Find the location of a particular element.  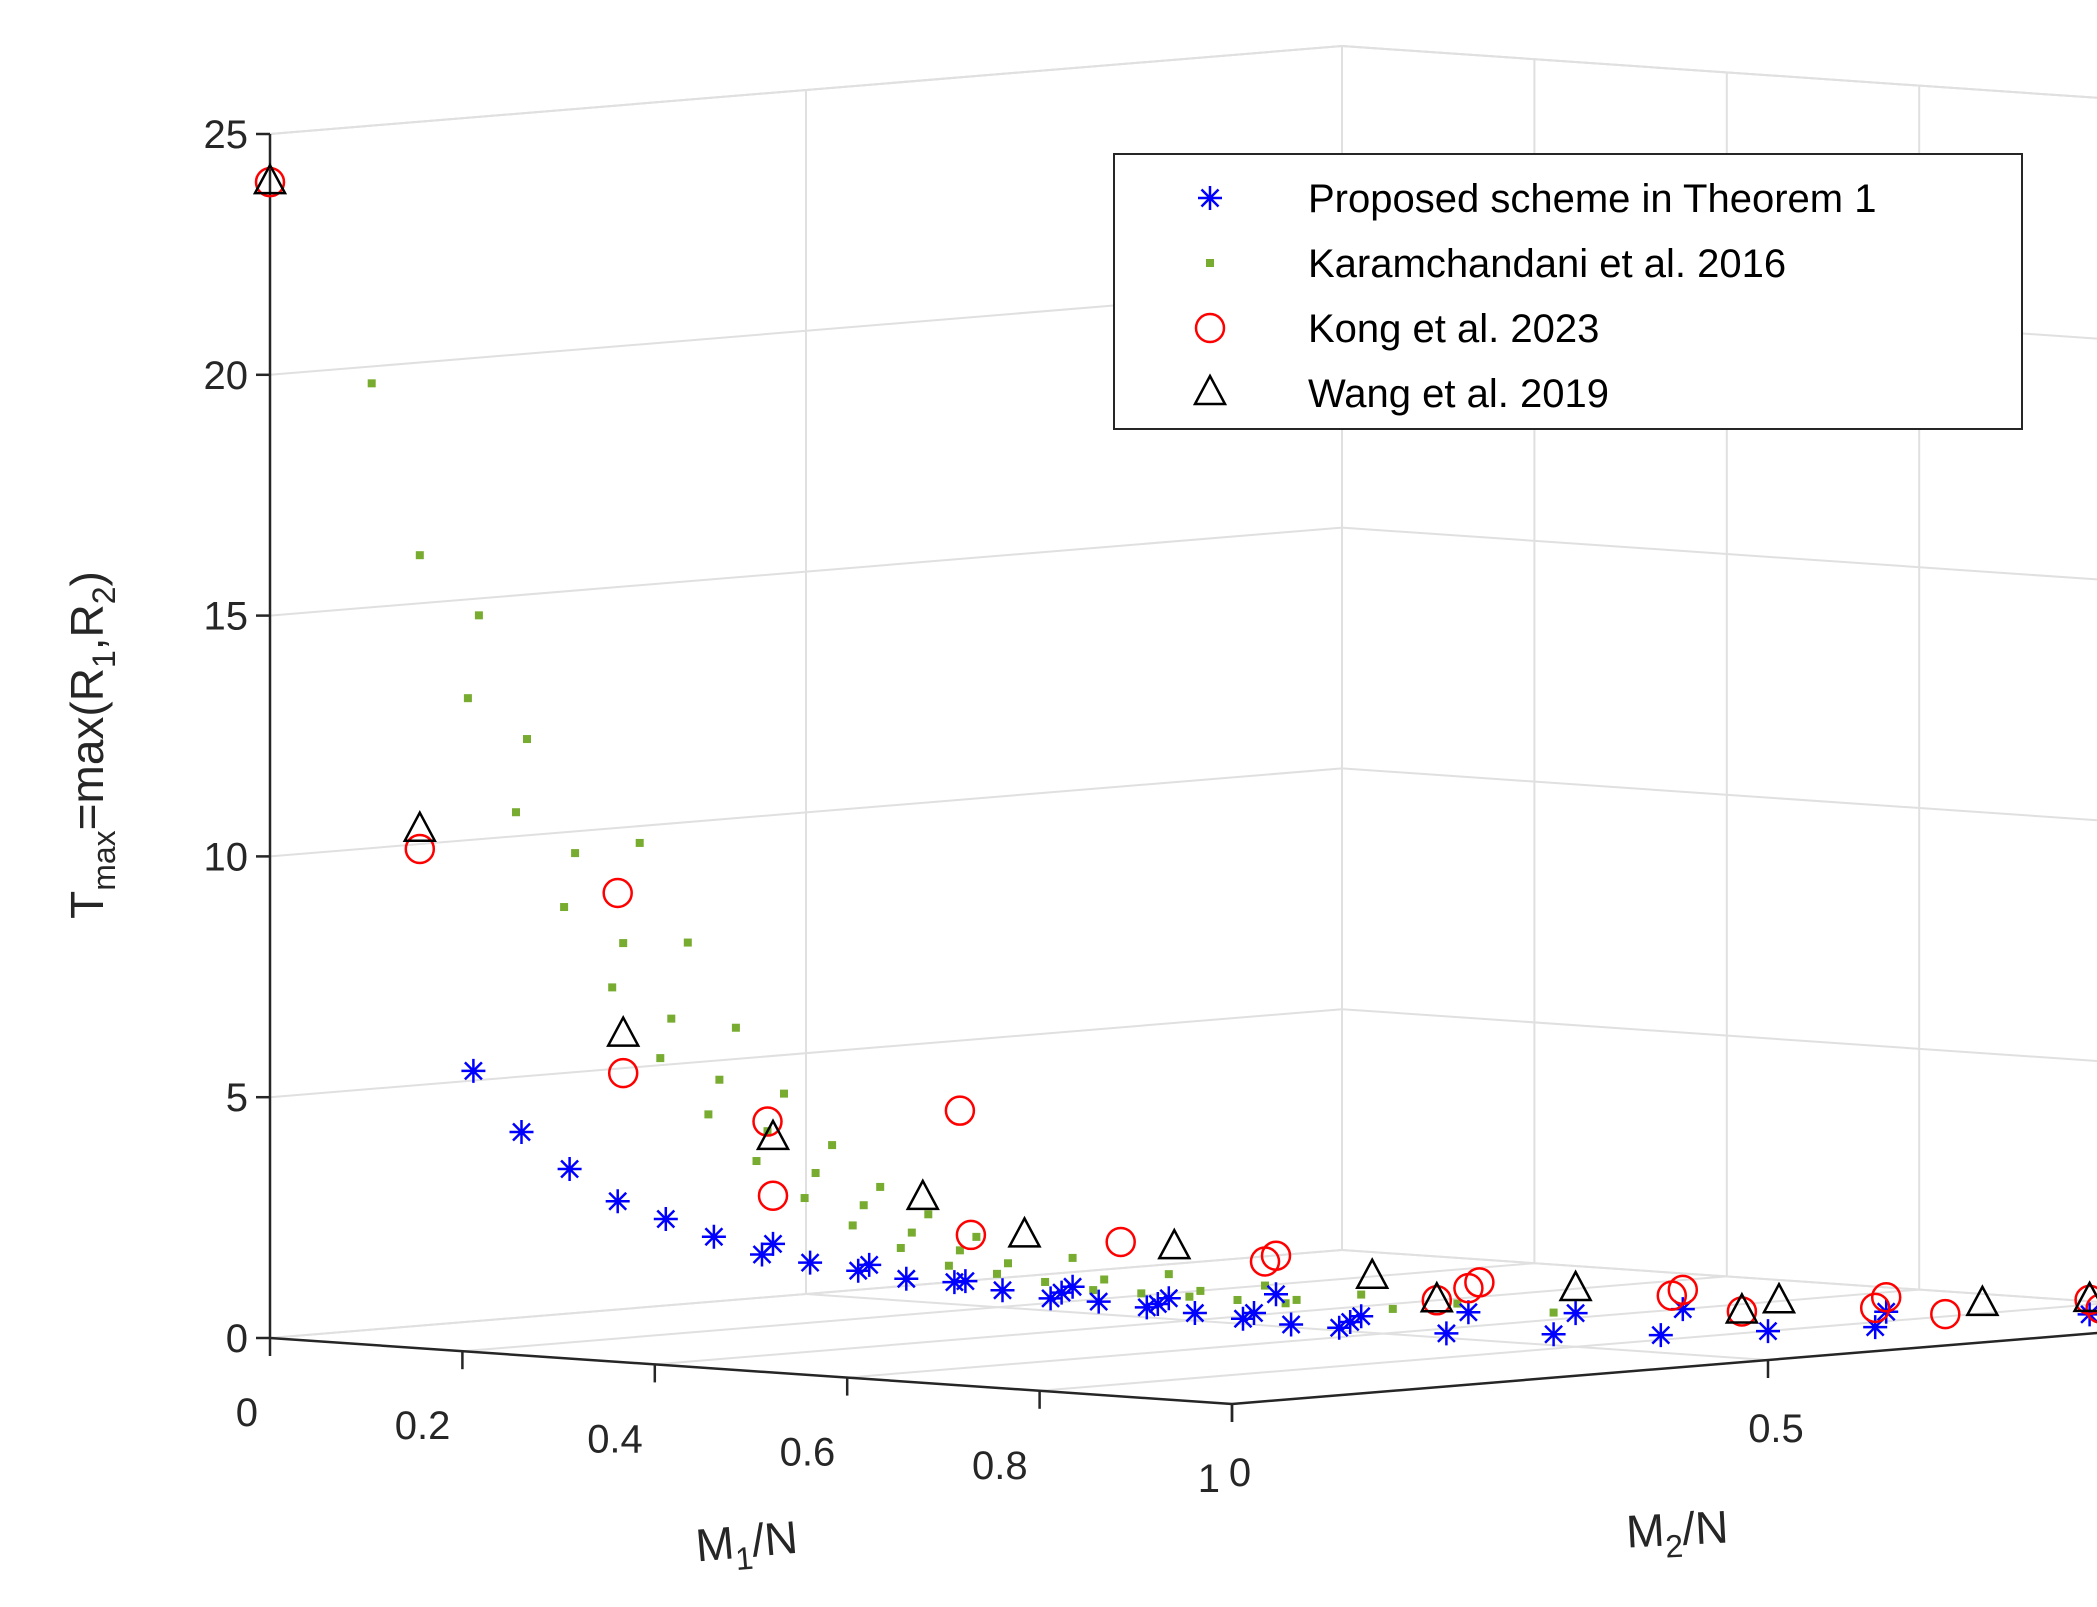

z-tick-label: 15 is located at coordinates (226, 617).